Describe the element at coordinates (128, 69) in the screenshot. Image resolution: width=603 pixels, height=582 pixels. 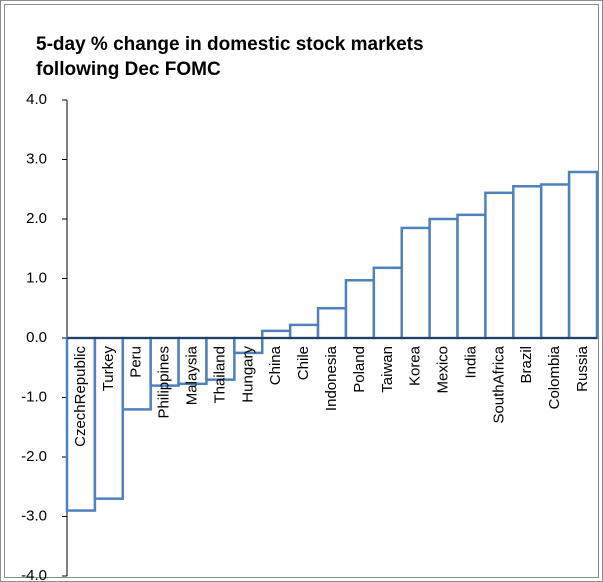
I see `chart-title: following Dec FOMC` at that location.